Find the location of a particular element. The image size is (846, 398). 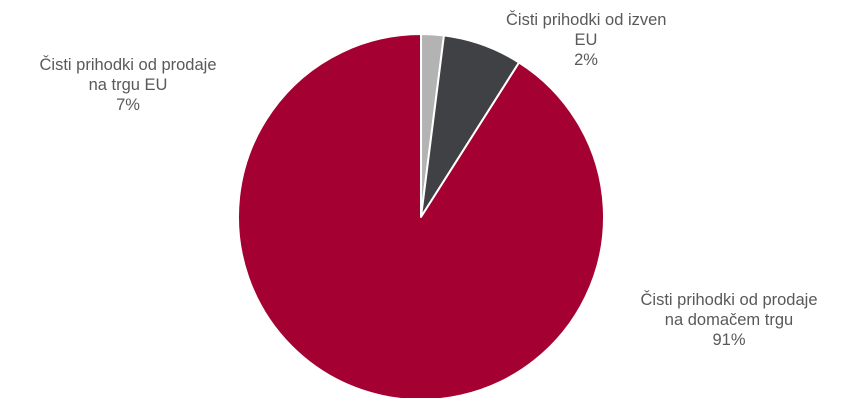

slice-label-eu-line2: na trgu EU is located at coordinates (128, 85).